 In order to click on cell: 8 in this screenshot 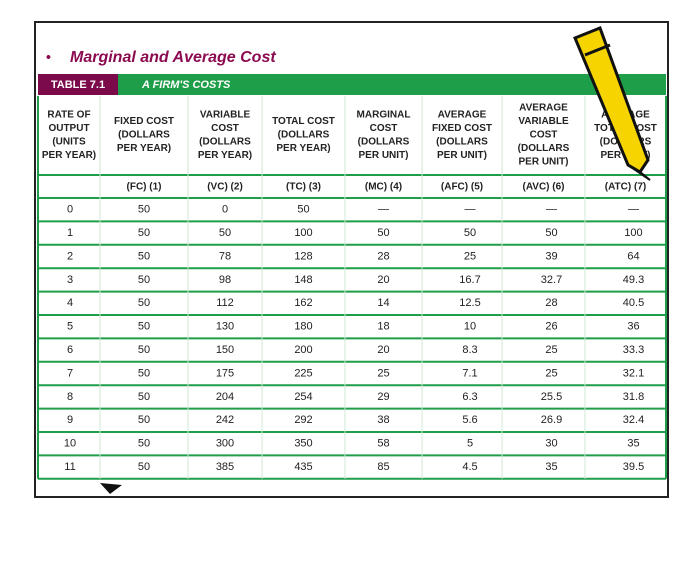, I will do `click(70, 397)`.